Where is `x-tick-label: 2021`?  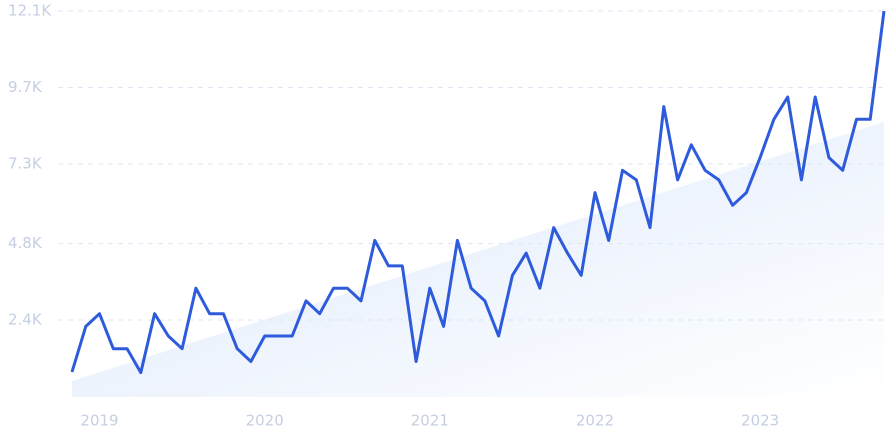
x-tick-label: 2021 is located at coordinates (430, 421).